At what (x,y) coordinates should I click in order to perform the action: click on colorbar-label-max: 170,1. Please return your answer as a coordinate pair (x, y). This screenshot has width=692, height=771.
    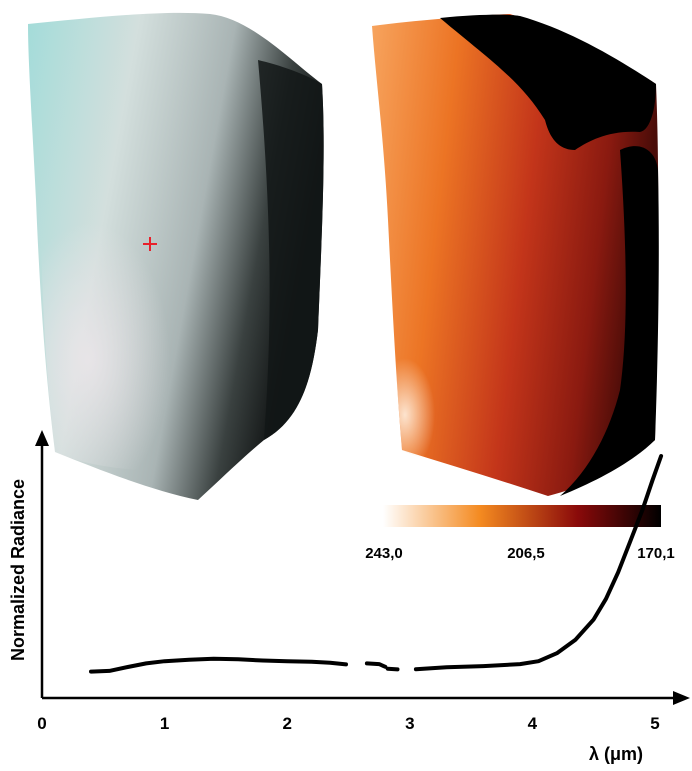
    Looking at the image, I should click on (656, 553).